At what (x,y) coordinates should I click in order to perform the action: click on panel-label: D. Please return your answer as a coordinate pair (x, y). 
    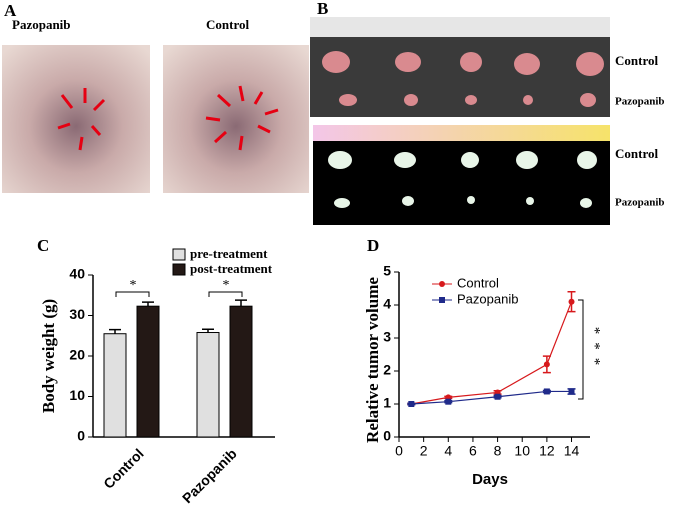
    Looking at the image, I should click on (373, 245).